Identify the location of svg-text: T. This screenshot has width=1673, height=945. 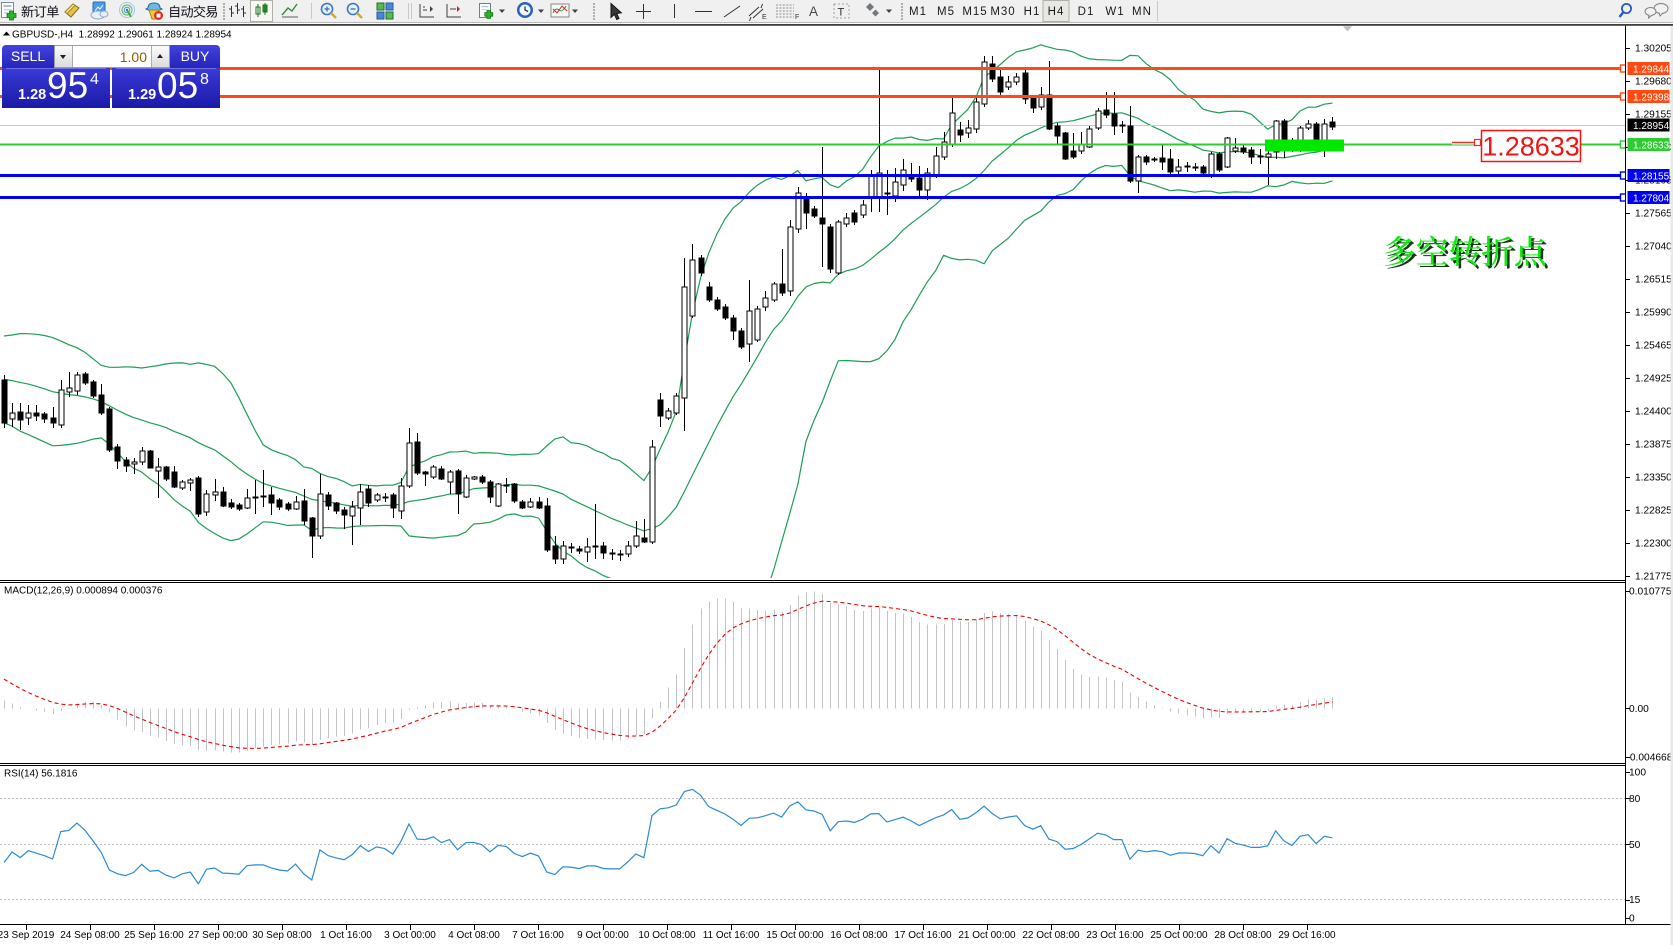
(841, 13).